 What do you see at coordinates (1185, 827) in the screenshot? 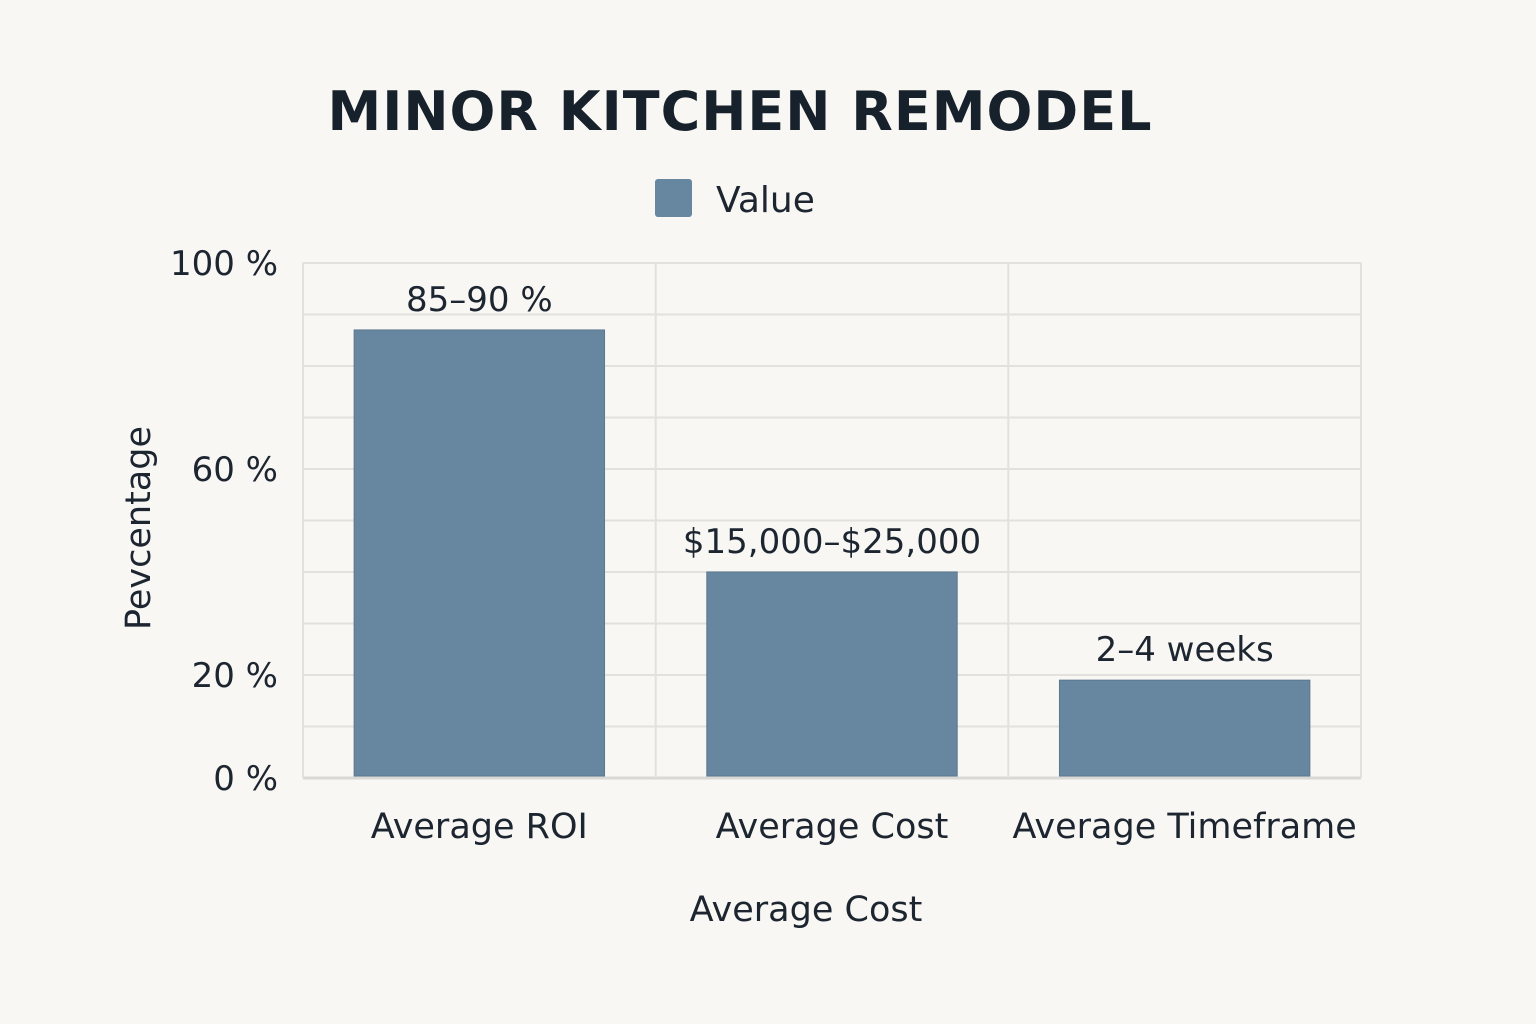
I see `x-tick-label: Average Timeframe` at bounding box center [1185, 827].